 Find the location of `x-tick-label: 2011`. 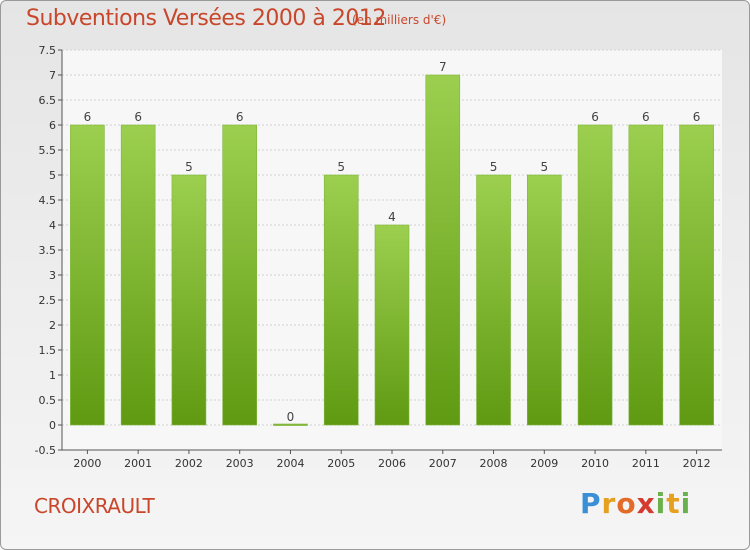

x-tick-label: 2011 is located at coordinates (646, 463).